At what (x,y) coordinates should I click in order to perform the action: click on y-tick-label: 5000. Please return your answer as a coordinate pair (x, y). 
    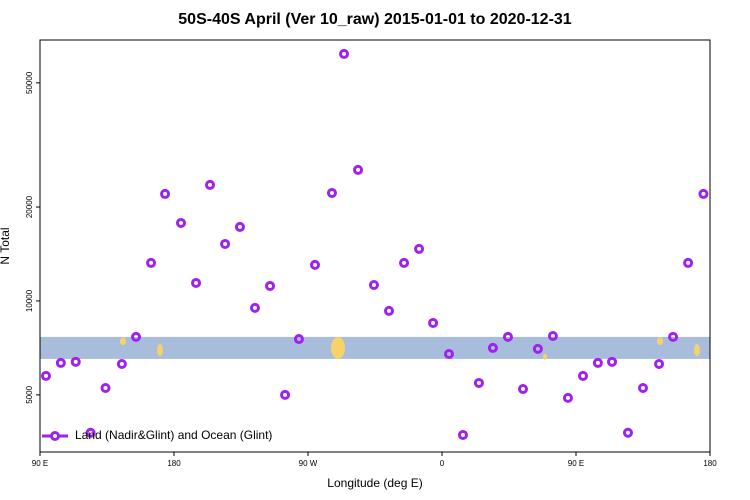
    Looking at the image, I should click on (29, 394).